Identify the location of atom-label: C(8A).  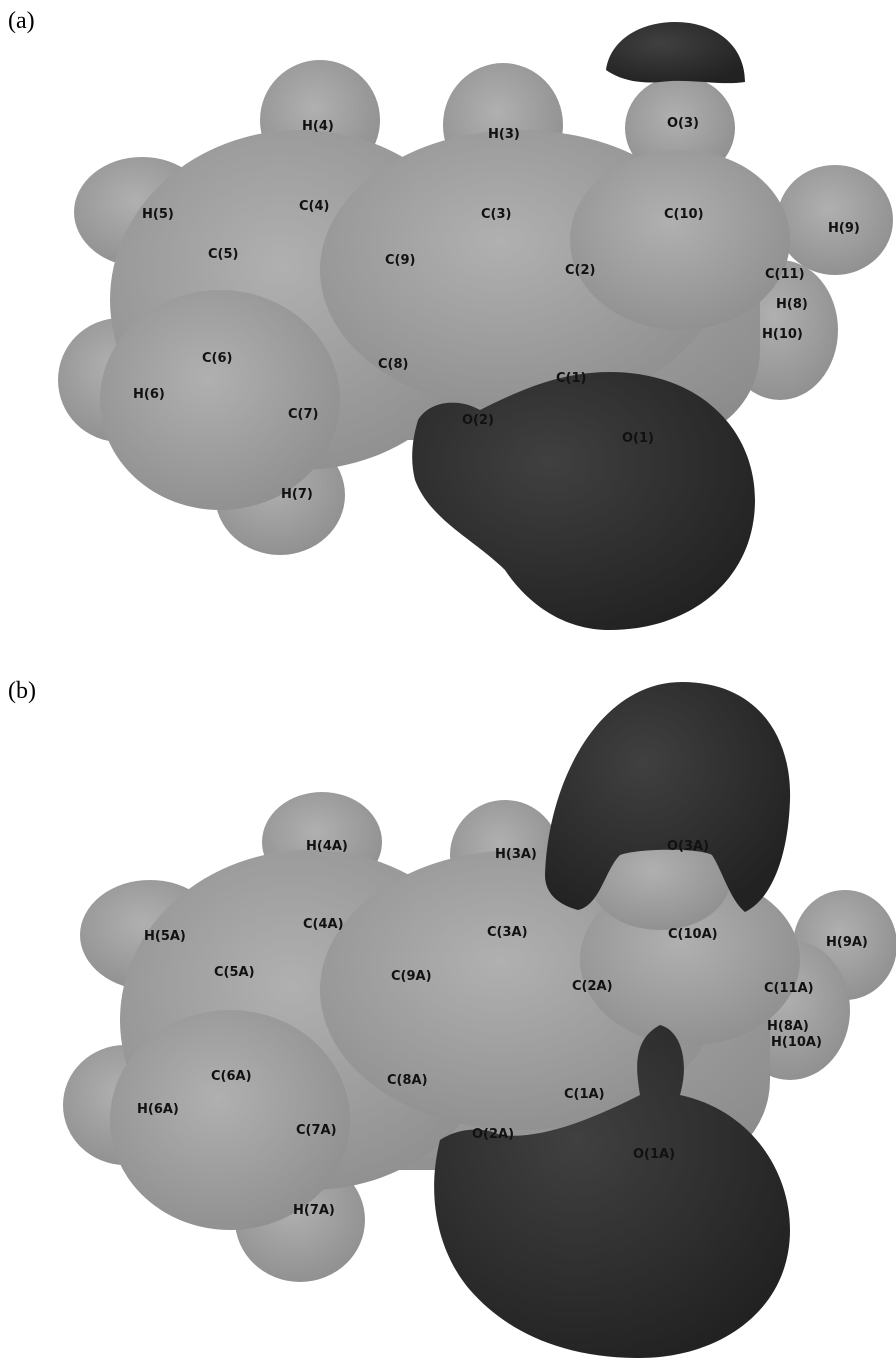
(407, 1080).